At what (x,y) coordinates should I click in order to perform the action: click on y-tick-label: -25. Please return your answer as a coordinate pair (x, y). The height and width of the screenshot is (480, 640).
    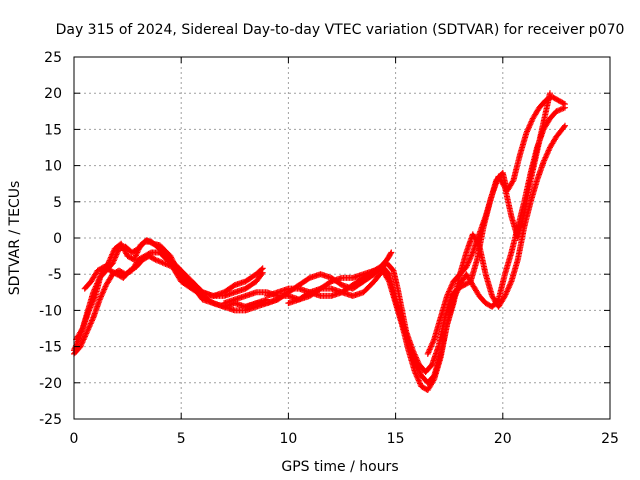
    Looking at the image, I should click on (50, 420).